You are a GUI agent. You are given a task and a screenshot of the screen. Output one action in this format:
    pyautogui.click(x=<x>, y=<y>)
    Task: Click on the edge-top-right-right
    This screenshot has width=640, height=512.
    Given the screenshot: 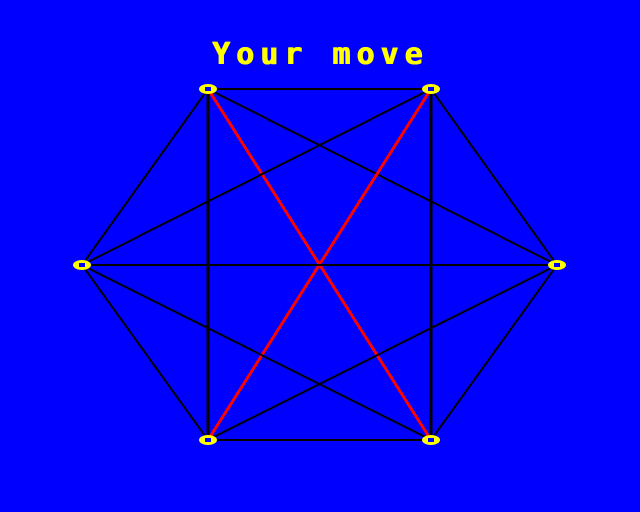 What is the action you would take?
    pyautogui.click(x=494, y=177)
    